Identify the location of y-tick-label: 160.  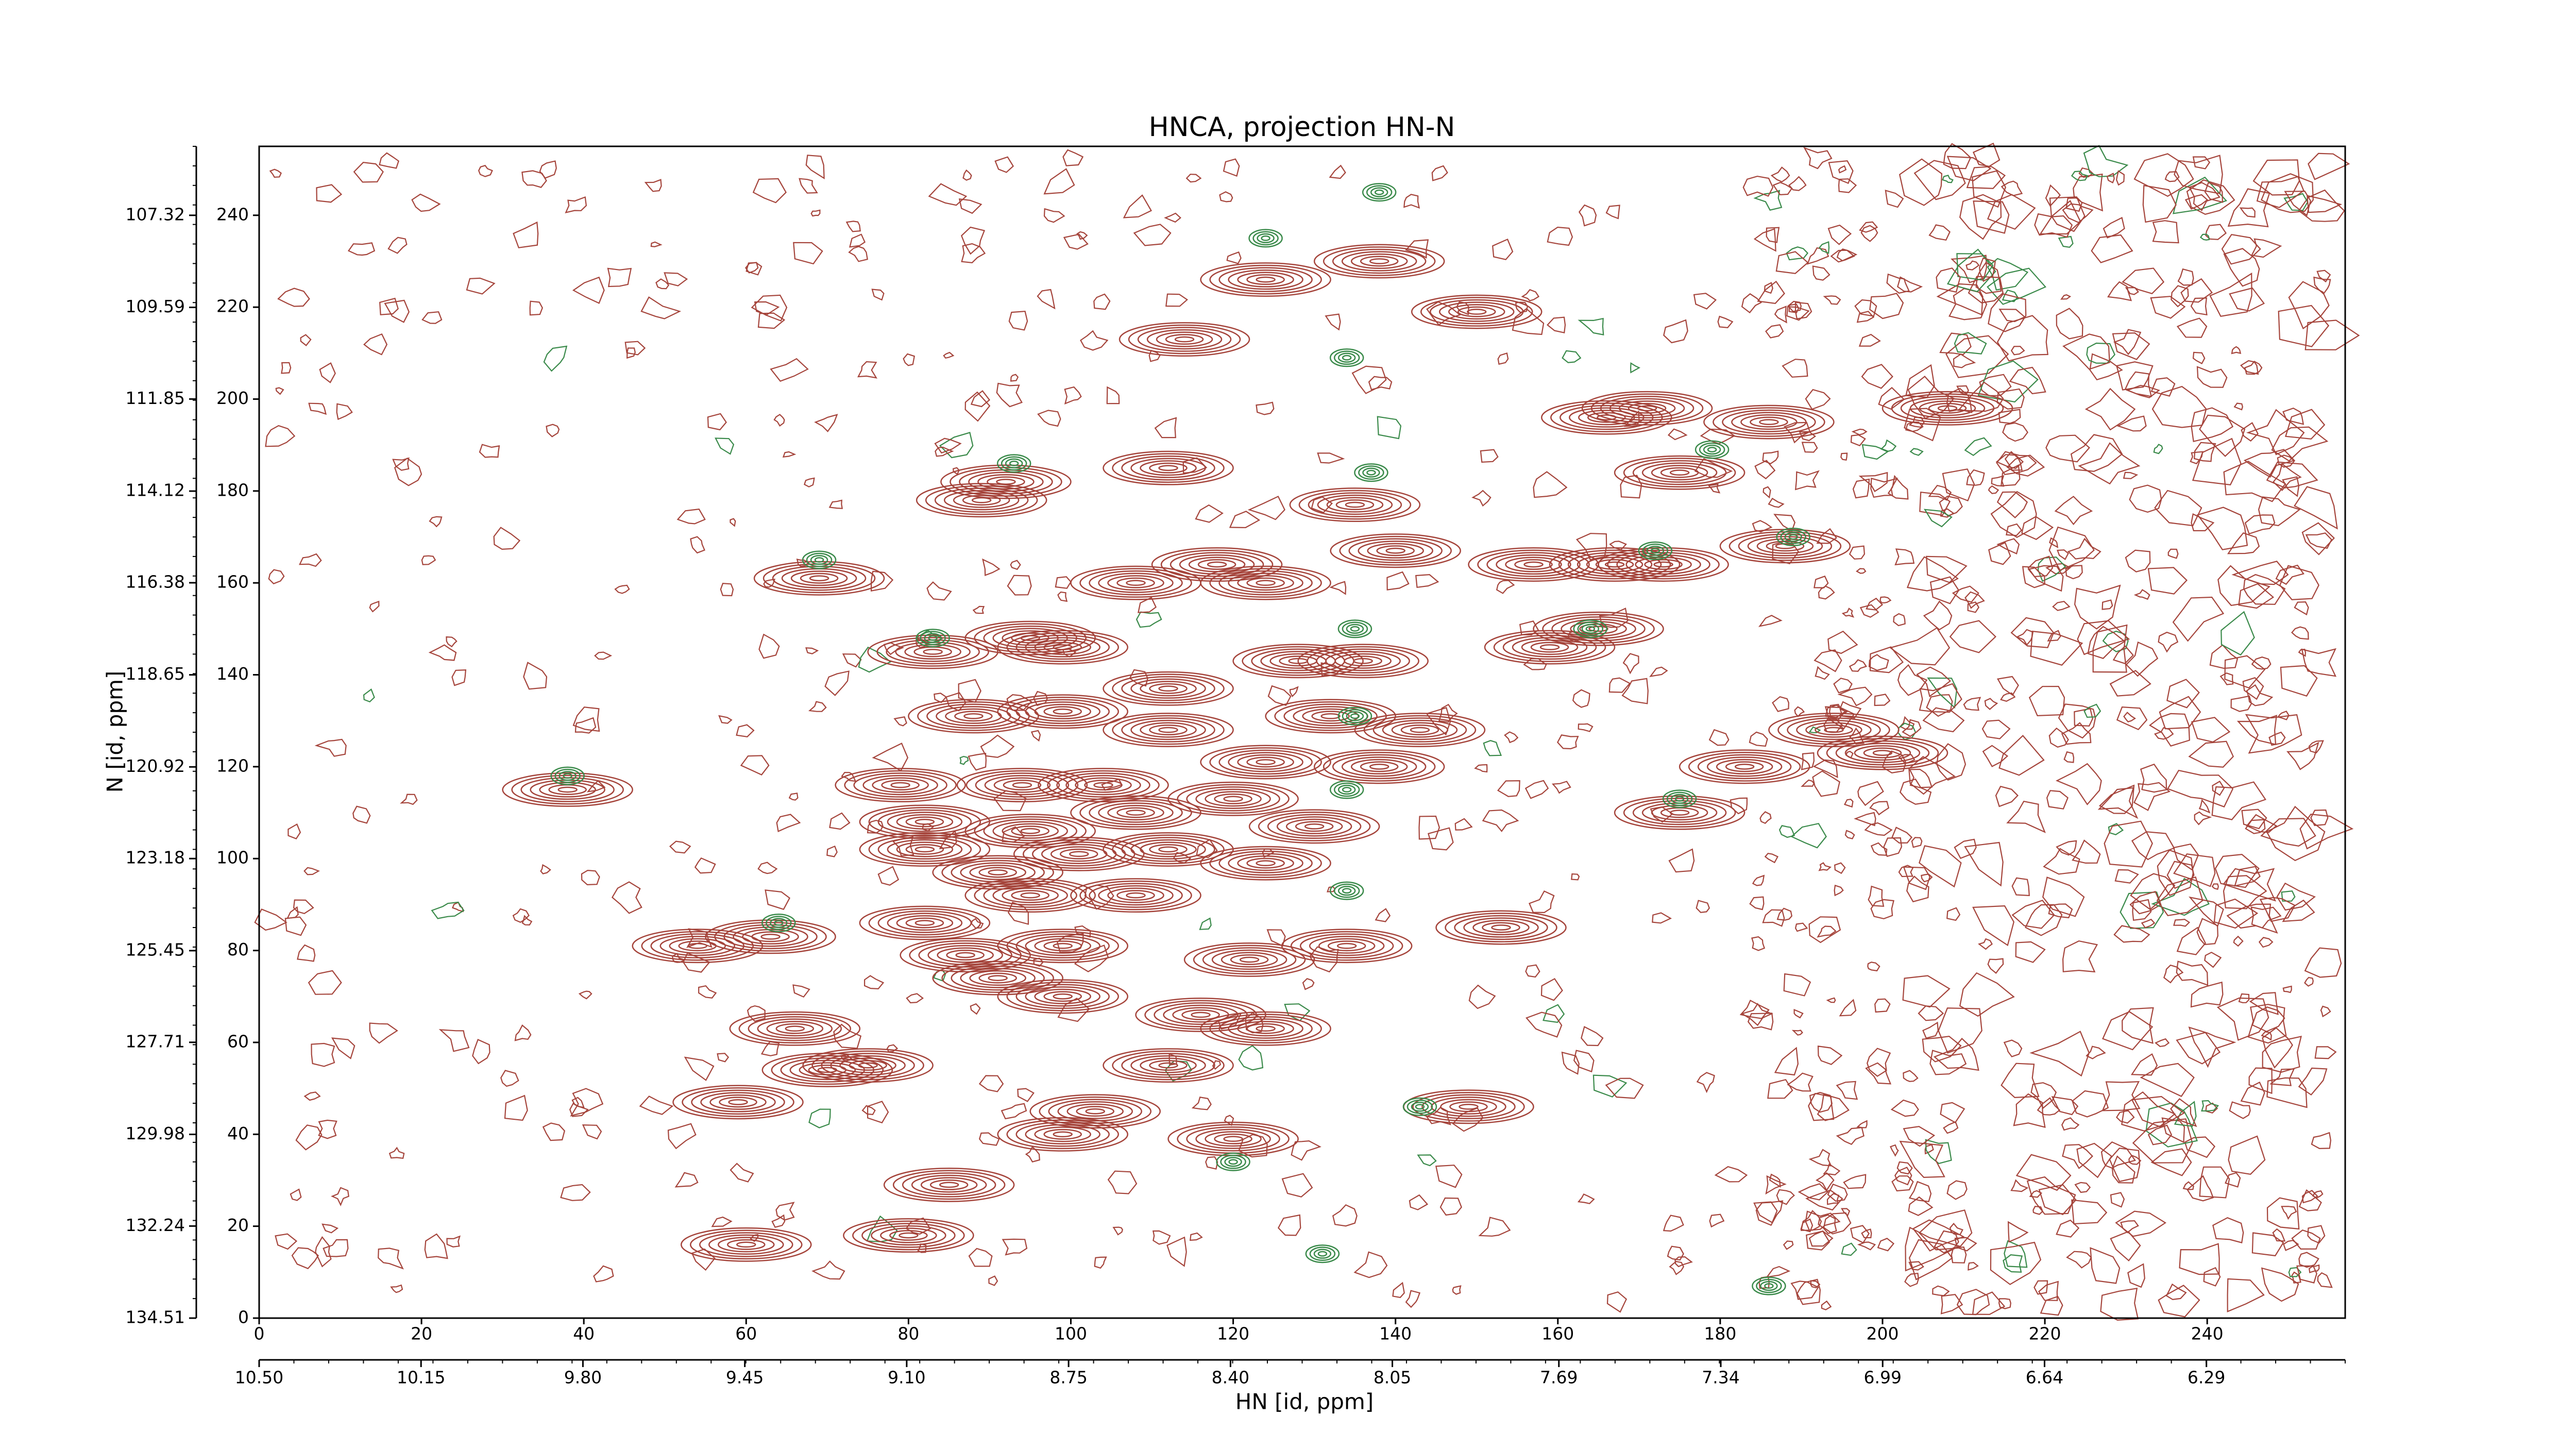
(232, 582).